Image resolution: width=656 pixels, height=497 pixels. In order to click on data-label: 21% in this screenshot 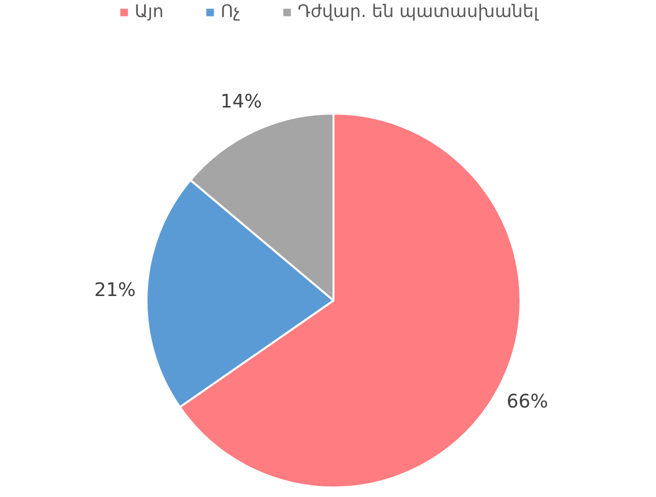, I will do `click(115, 290)`.